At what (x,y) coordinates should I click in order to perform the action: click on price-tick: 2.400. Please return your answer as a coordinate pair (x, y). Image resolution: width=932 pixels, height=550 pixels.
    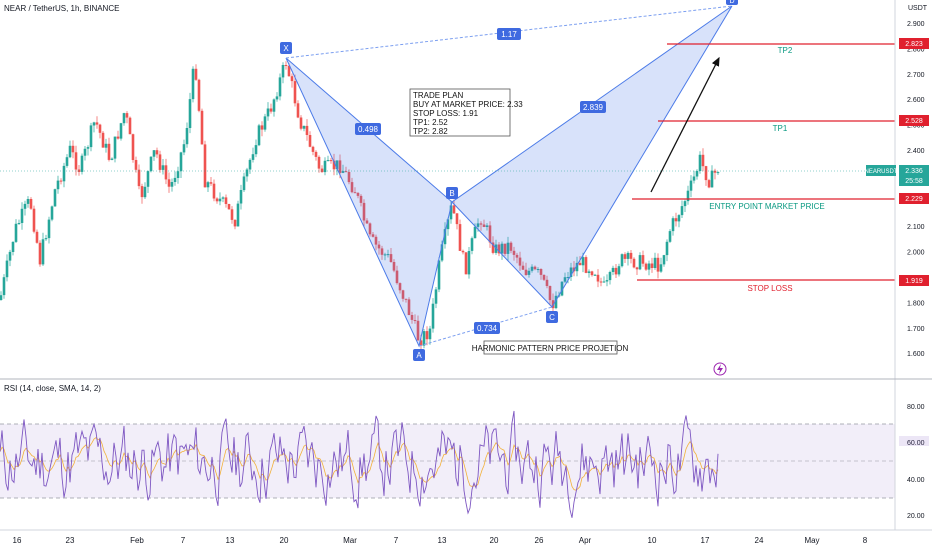
    Looking at the image, I should click on (916, 151).